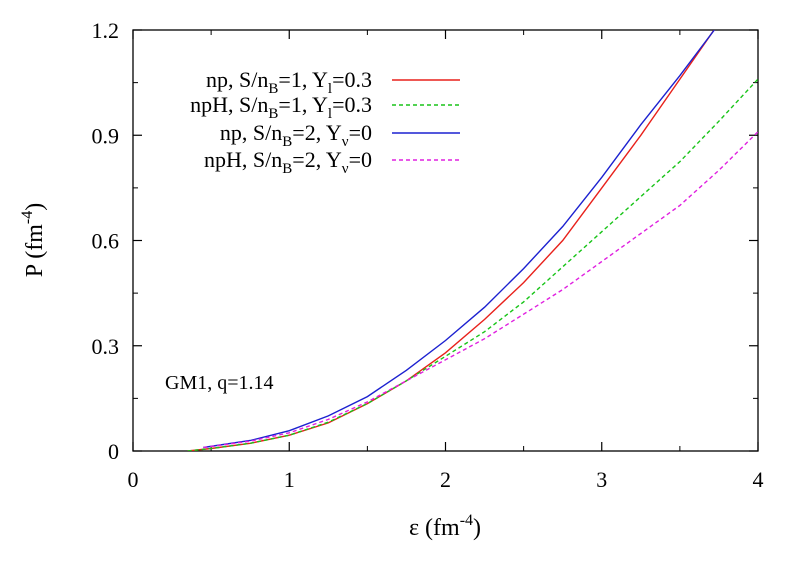 Image resolution: width=807 pixels, height=565 pixels. What do you see at coordinates (281, 107) in the screenshot?
I see `legend-label-1: npH, S/nB=1, Yl=0.3` at bounding box center [281, 107].